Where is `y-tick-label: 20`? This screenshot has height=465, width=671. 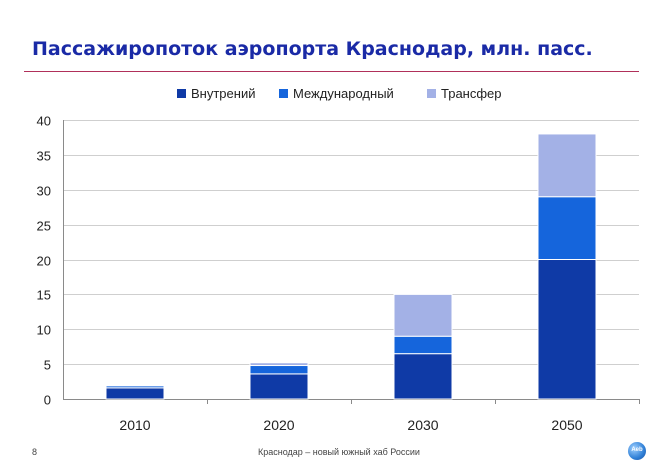
y-tick-label: 20 is located at coordinates (44, 261).